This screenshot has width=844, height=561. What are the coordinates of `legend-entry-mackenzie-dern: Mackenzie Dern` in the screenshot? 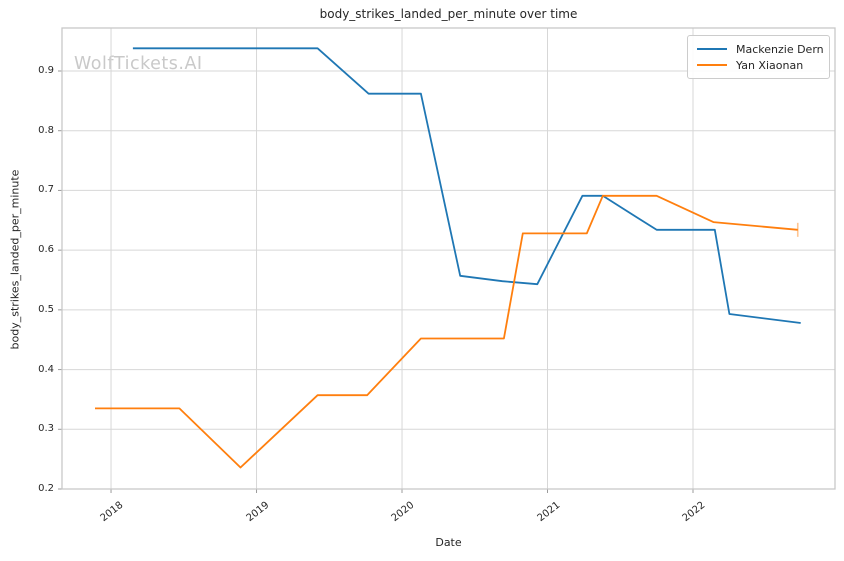 It's located at (760, 49).